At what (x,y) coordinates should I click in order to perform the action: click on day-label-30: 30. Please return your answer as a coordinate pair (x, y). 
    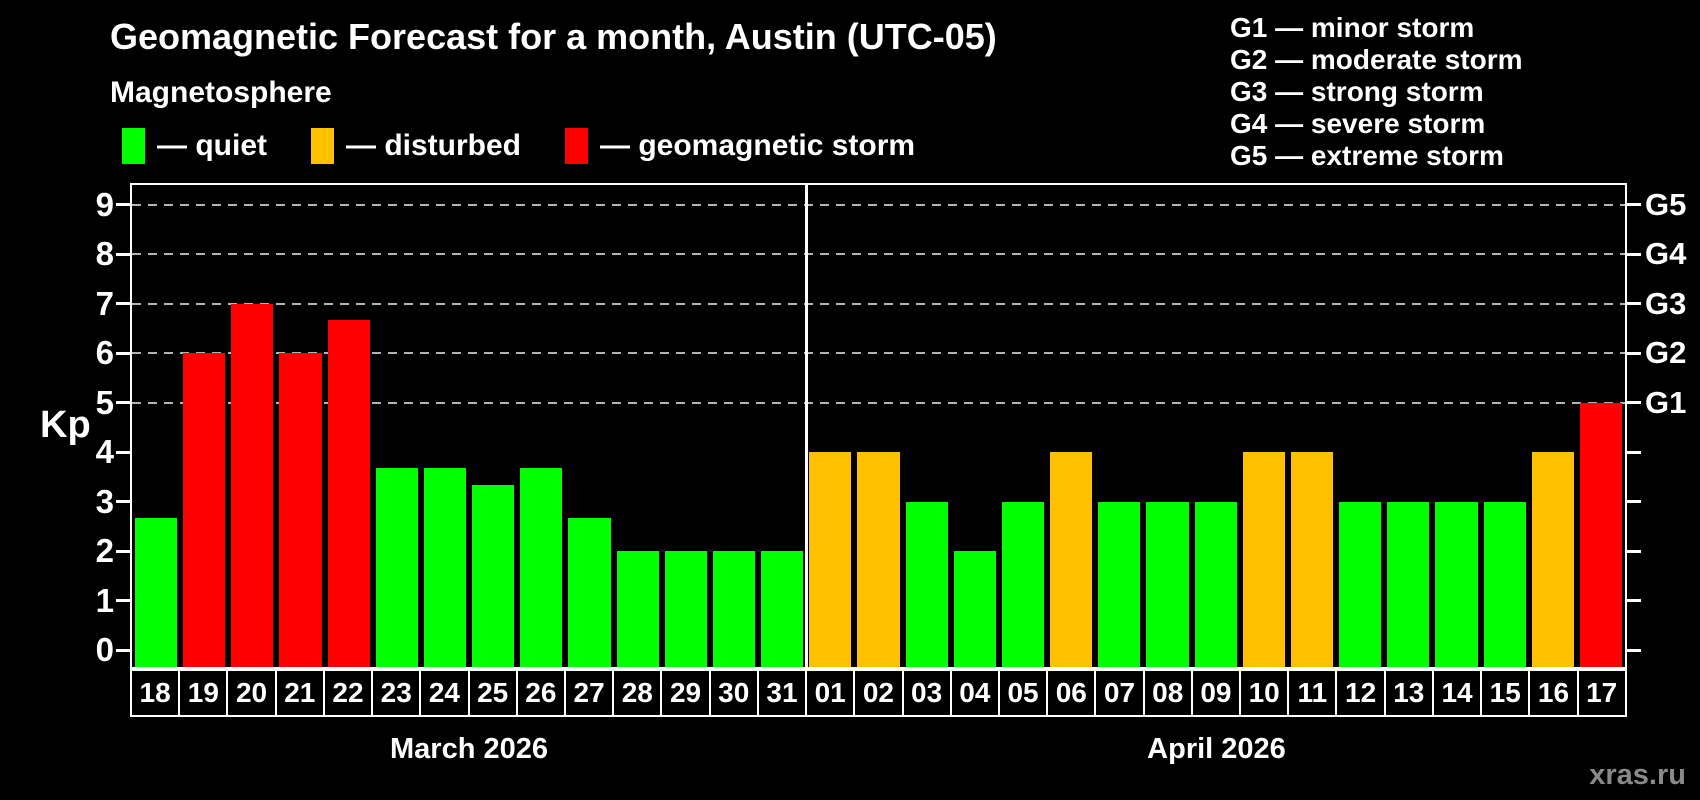
    Looking at the image, I should click on (733, 693).